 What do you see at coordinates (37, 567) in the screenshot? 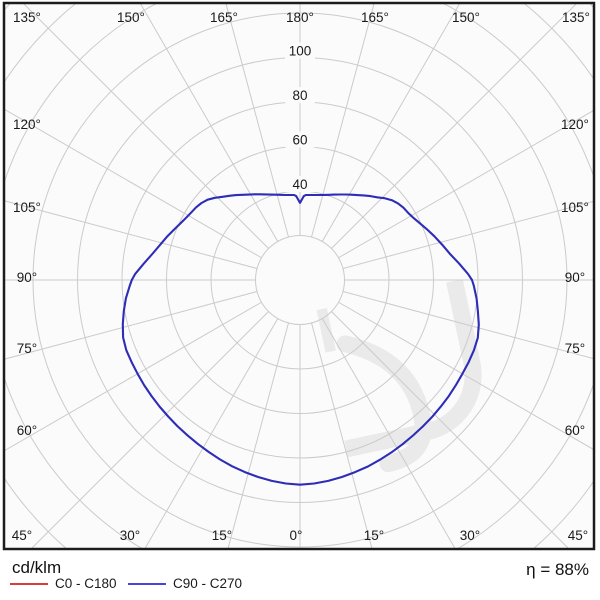
I see `unit-label: cd/klm` at bounding box center [37, 567].